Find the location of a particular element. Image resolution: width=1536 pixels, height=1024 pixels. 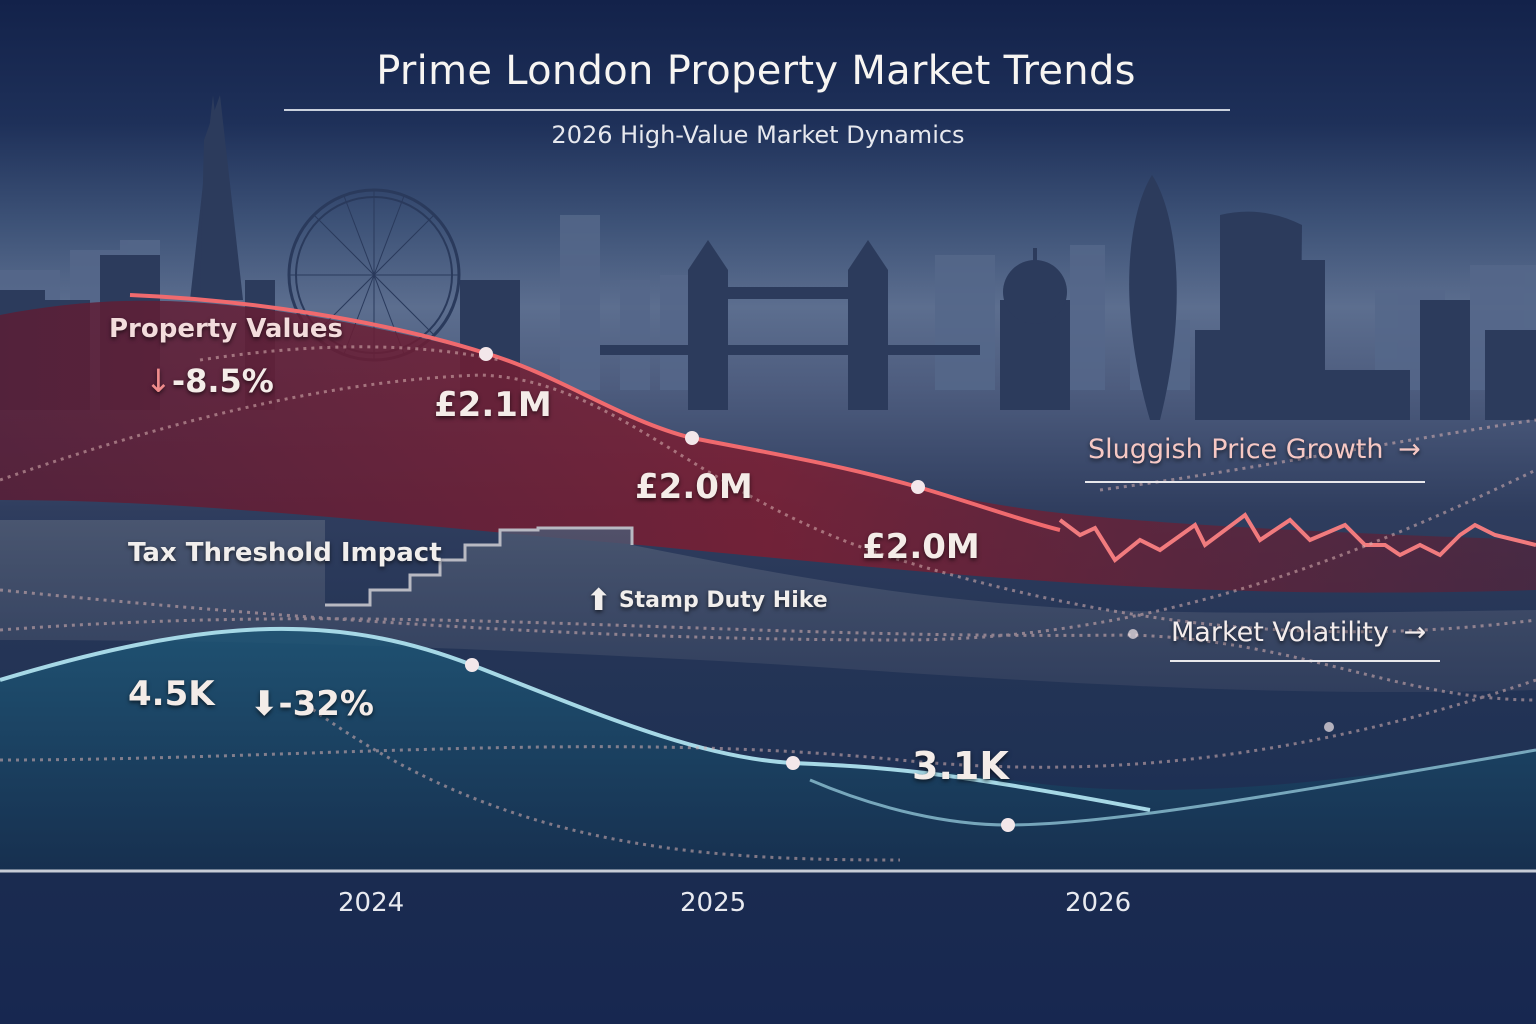

property-values-change: ↓-8.5% is located at coordinates (209, 381).